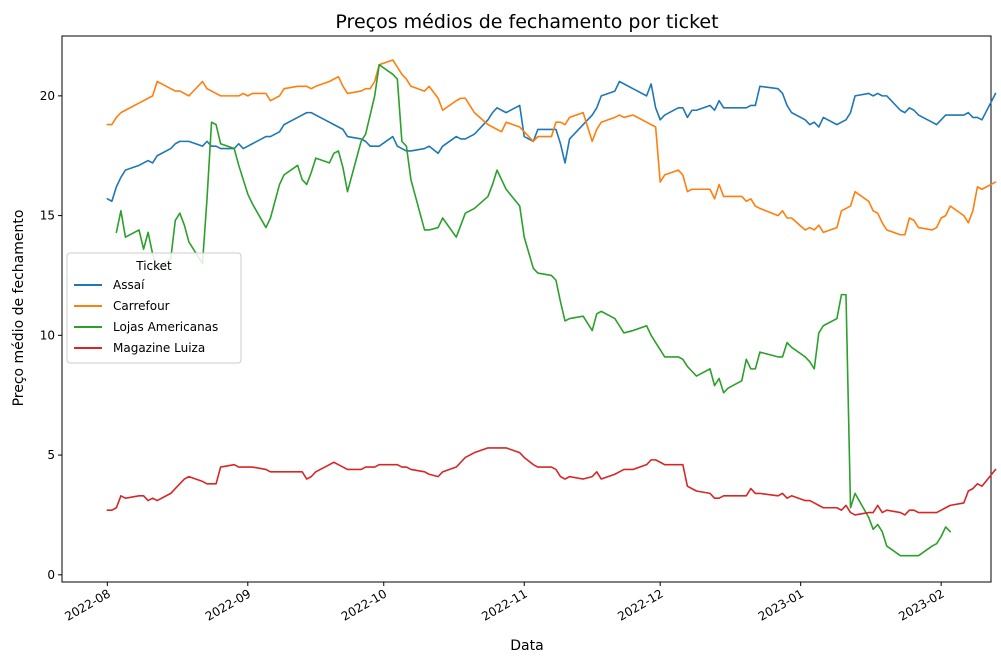 This screenshot has height=664, width=1001. I want to click on chart-title: Preços médios de fechamento por ticket, so click(526, 22).